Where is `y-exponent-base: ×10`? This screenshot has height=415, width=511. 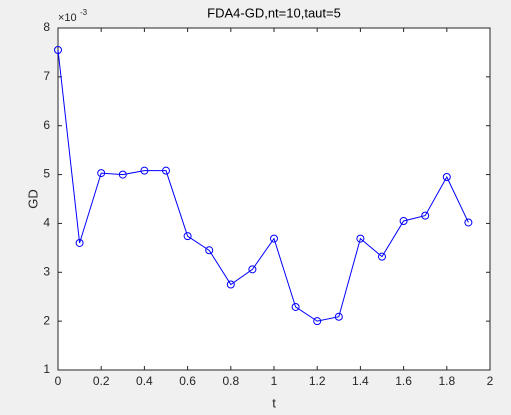 y-exponent-base: ×10 is located at coordinates (67, 18).